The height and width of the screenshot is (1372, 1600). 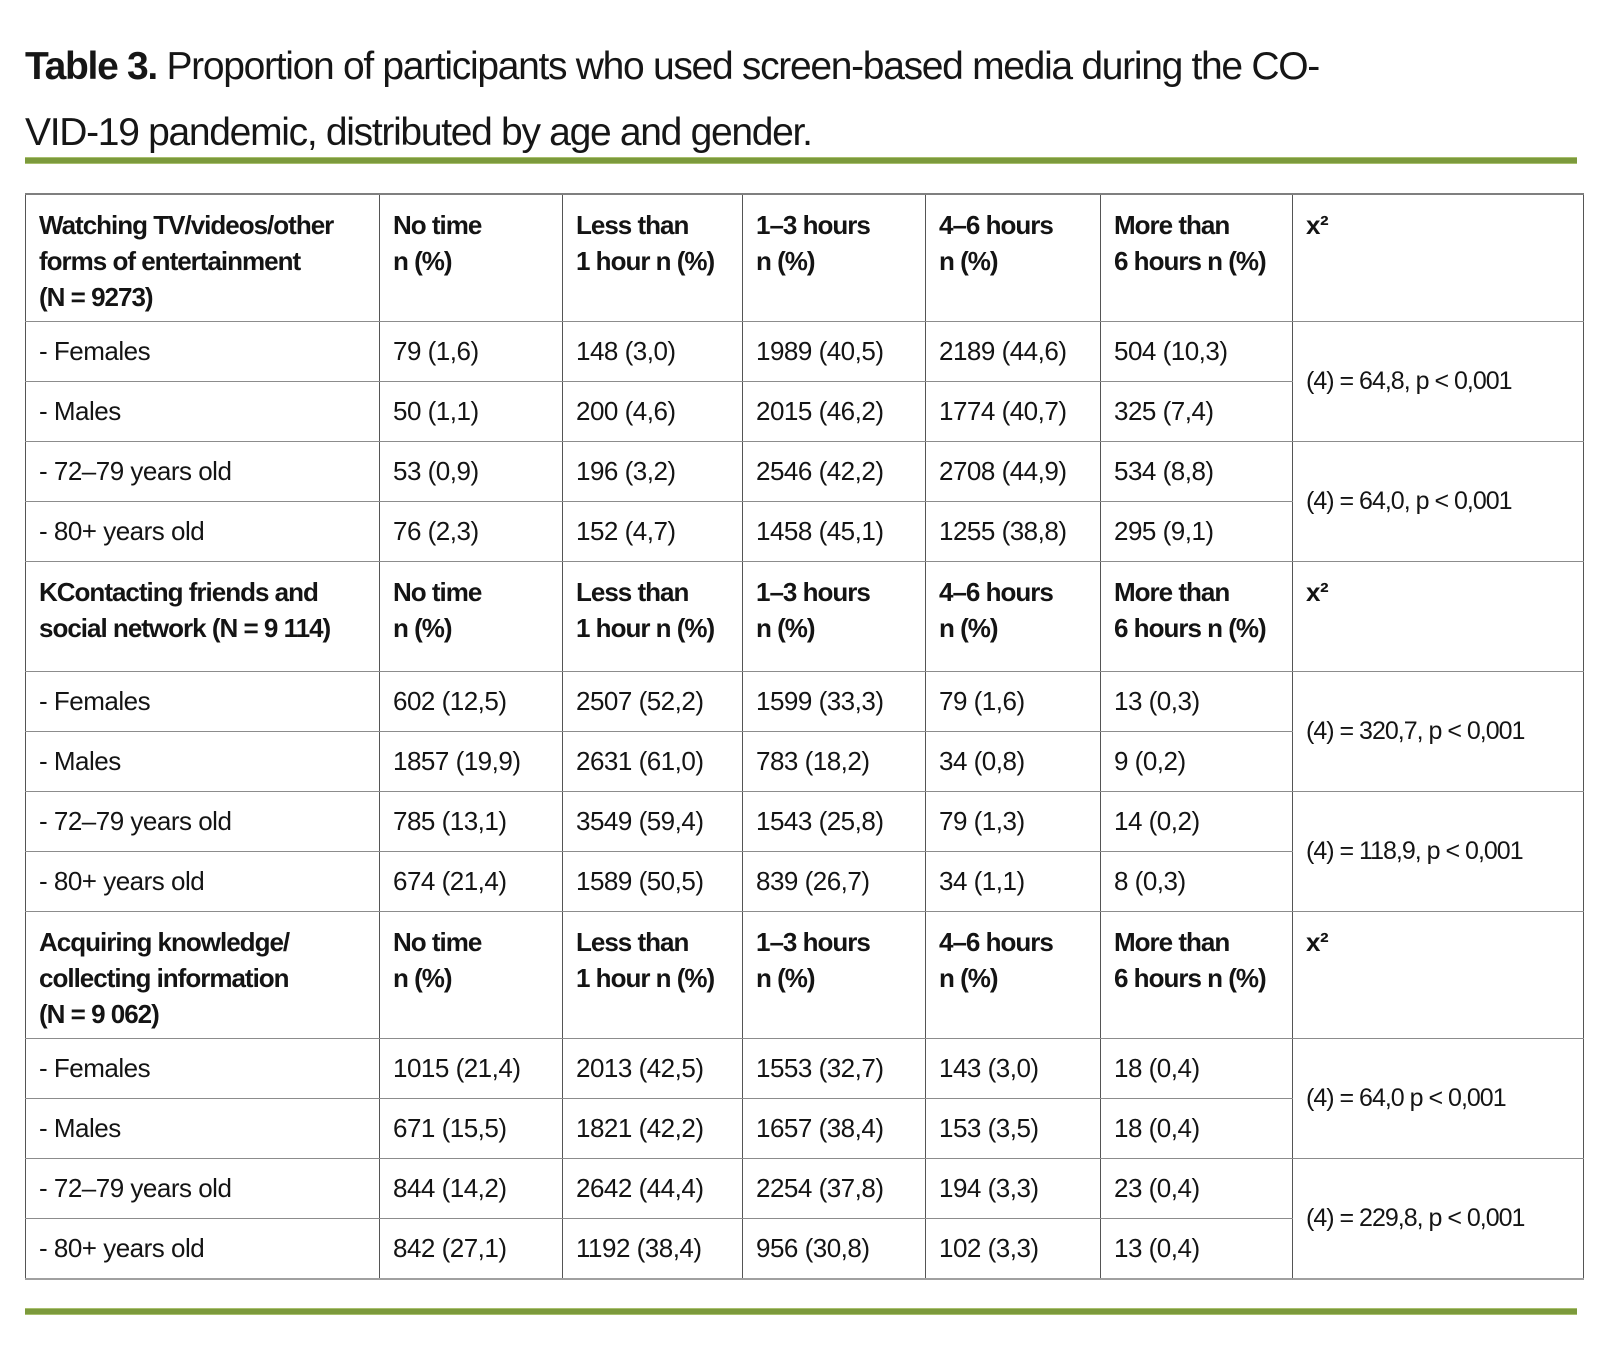 What do you see at coordinates (471, 701) in the screenshot?
I see `value-cell: 602 (12,5)` at bounding box center [471, 701].